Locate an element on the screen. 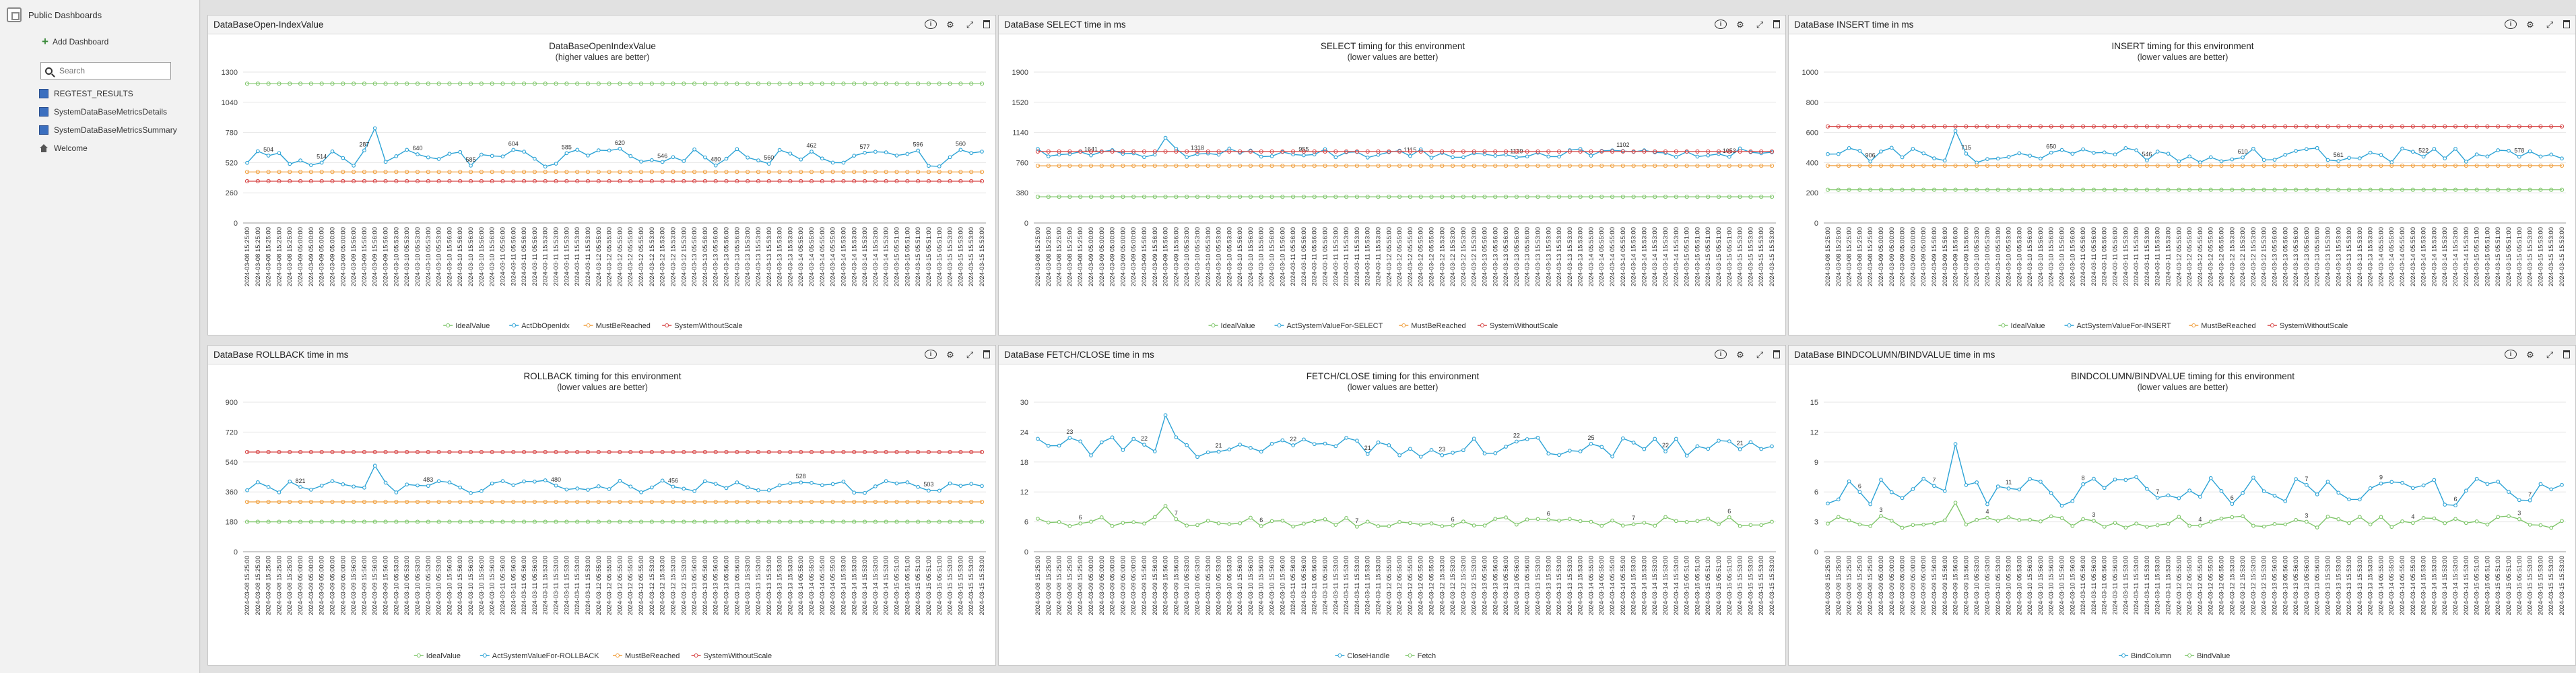  y-tick-label: 0 is located at coordinates (236, 224).